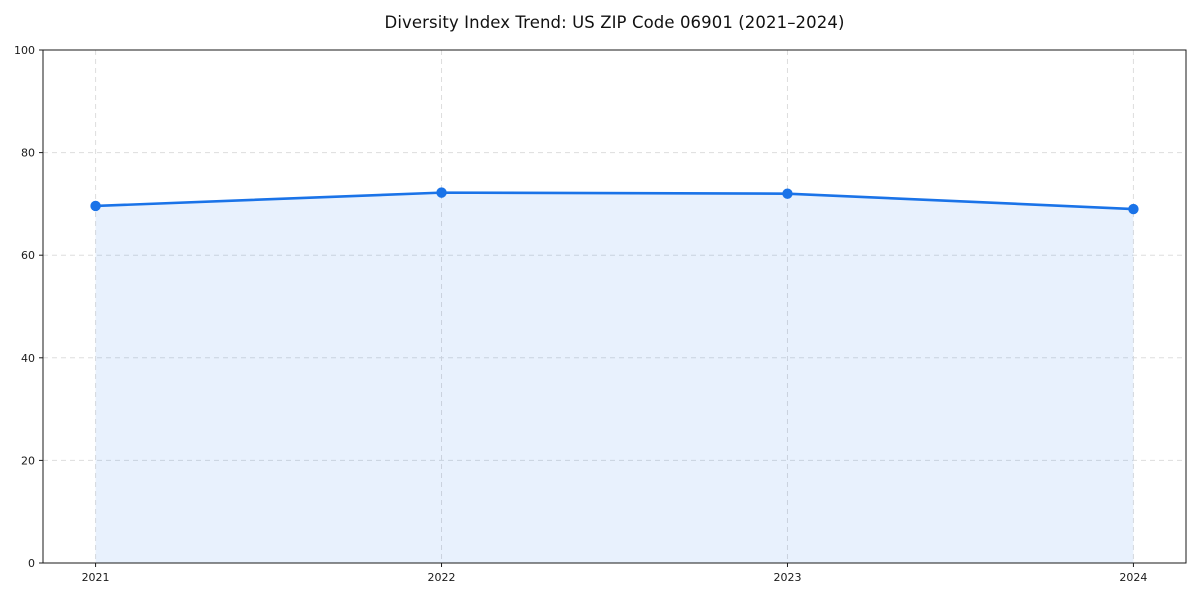 This screenshot has width=1200, height=600. Describe the element at coordinates (614, 201) in the screenshot. I see `trend-line` at that location.